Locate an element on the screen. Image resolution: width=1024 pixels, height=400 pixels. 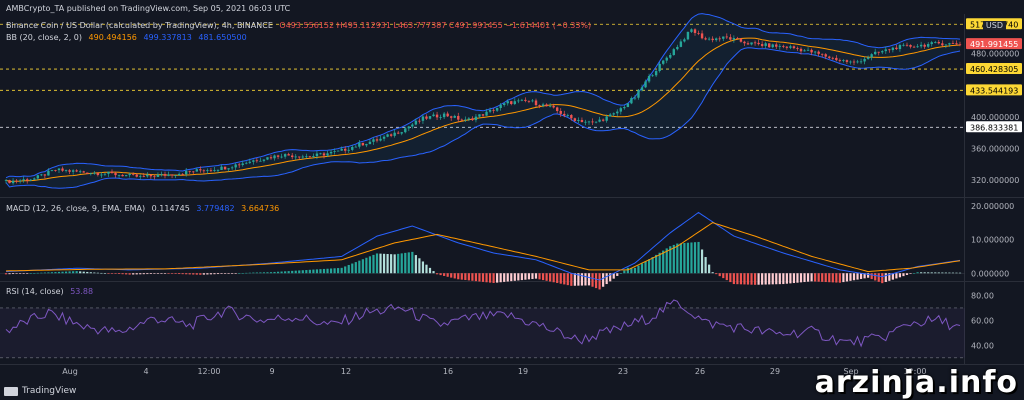
rsi-label: RSI (14, close) is located at coordinates (35, 291).